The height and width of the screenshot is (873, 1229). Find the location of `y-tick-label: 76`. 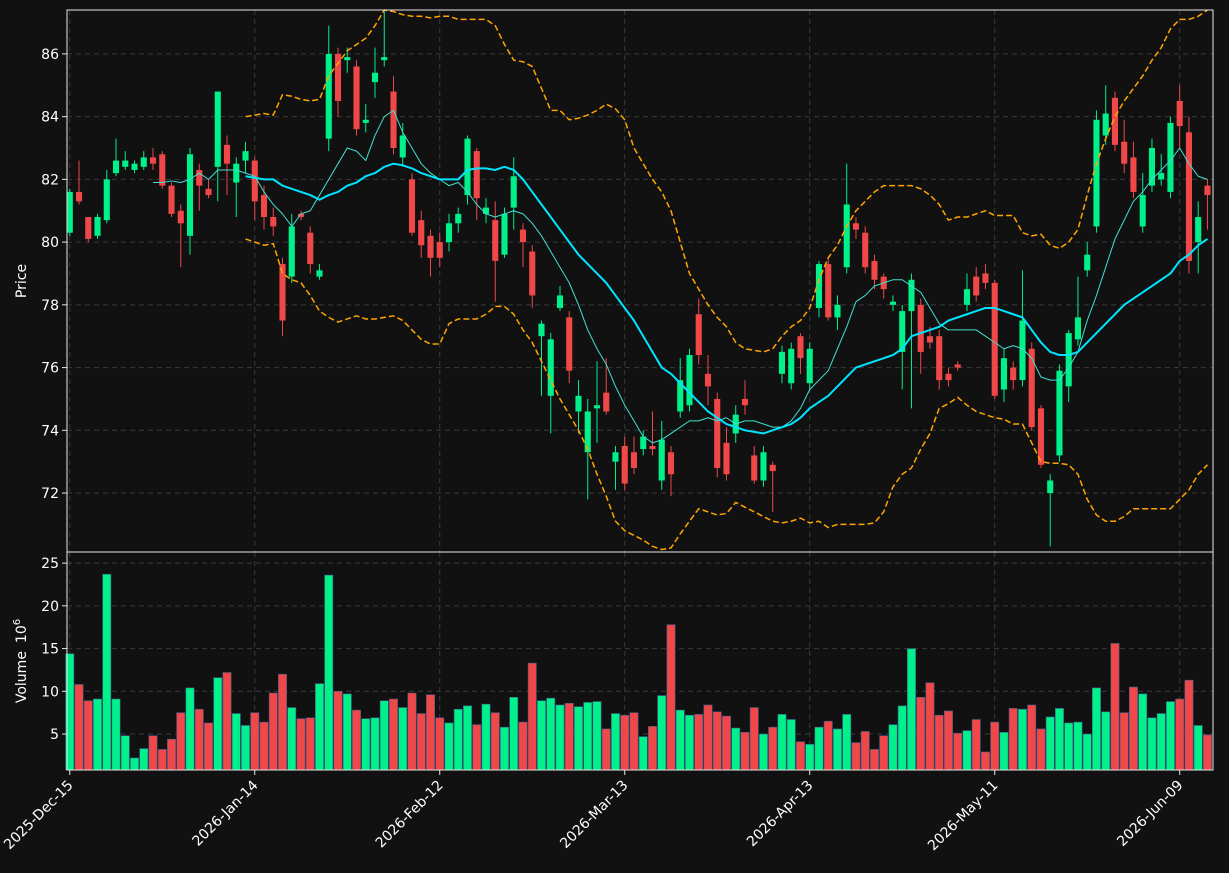

y-tick-label: 76 is located at coordinates (50, 369).